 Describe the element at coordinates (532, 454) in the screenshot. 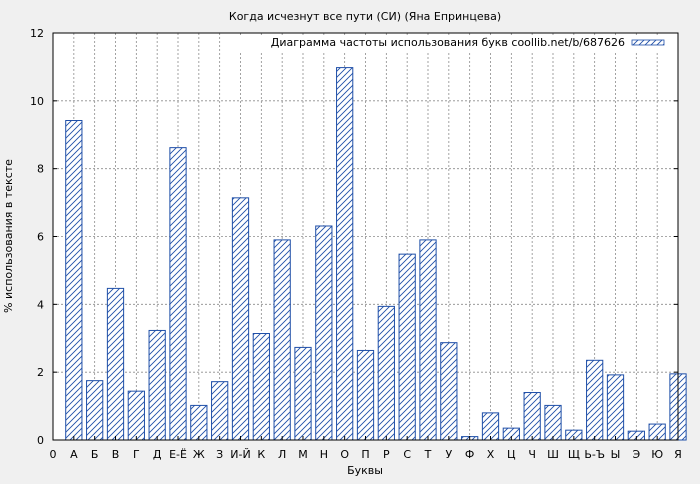

I see `x-tick-label: Ч` at that location.